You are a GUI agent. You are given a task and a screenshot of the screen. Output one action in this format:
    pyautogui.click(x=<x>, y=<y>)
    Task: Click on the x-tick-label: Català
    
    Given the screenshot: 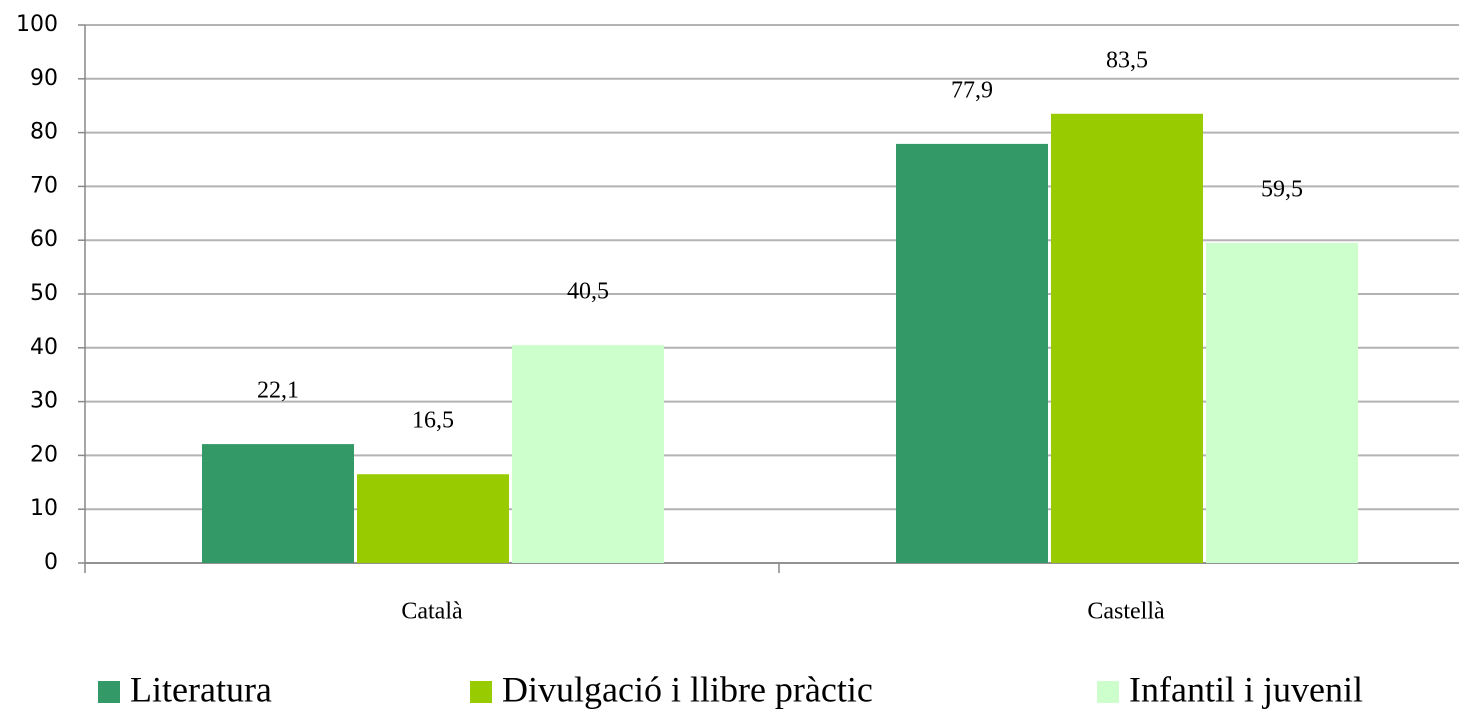 What is the action you would take?
    pyautogui.click(x=432, y=612)
    